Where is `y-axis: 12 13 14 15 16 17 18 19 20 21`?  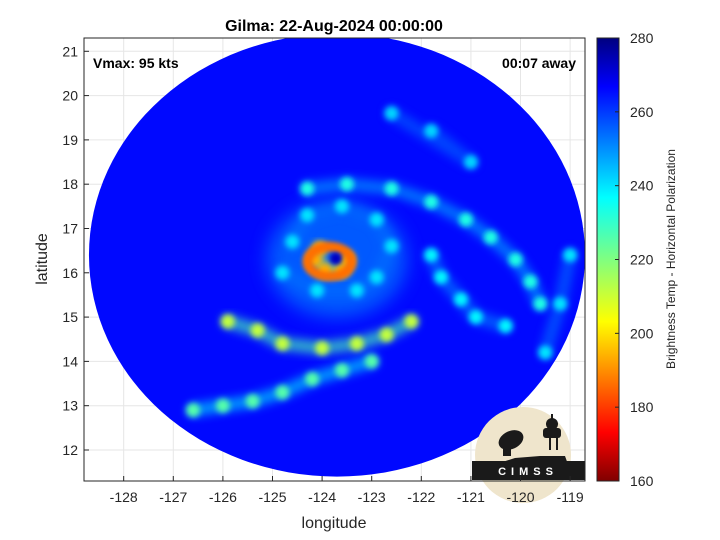 y-axis: 12 13 14 15 16 17 18 19 20 21 is located at coordinates (75, 250).